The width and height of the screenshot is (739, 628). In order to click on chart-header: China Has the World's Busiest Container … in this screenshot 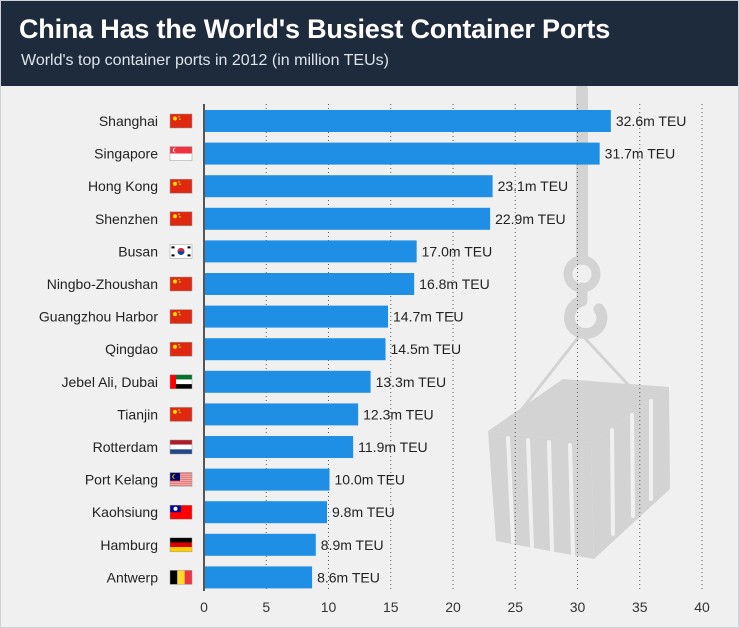, I will do `click(369, 43)`.